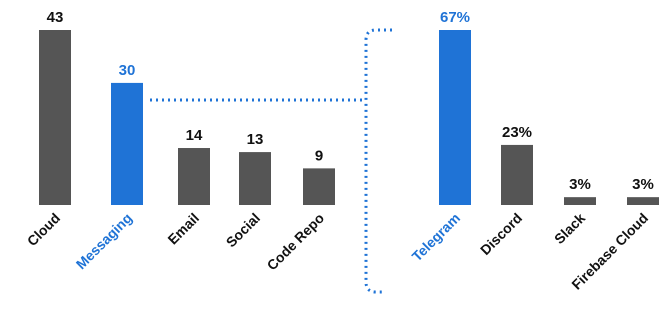  I want to click on left-value-label-social: 13, so click(255, 139).